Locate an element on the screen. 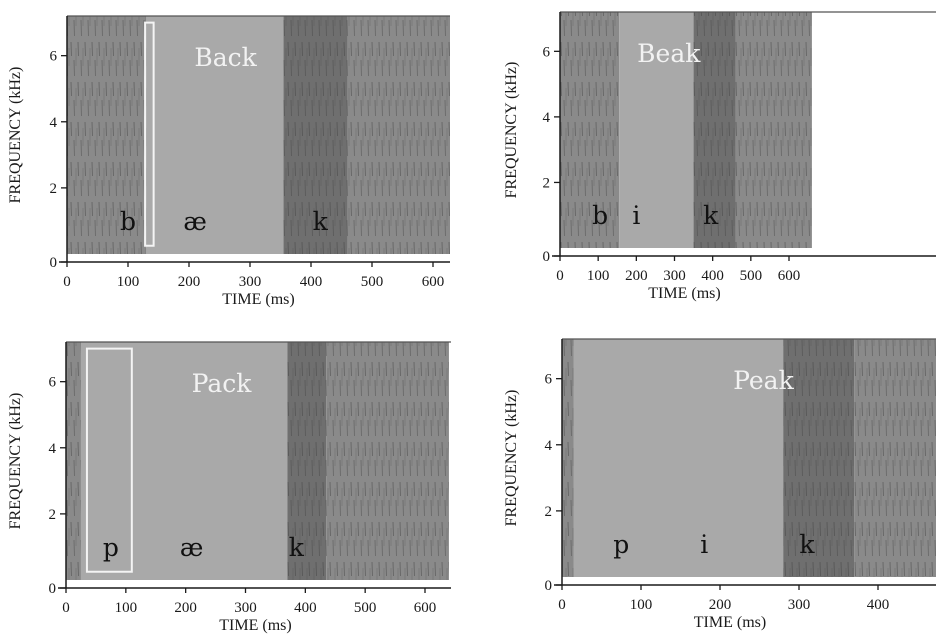 Image resolution: width=936 pixels, height=639 pixels. word-label: Peak is located at coordinates (763, 380).